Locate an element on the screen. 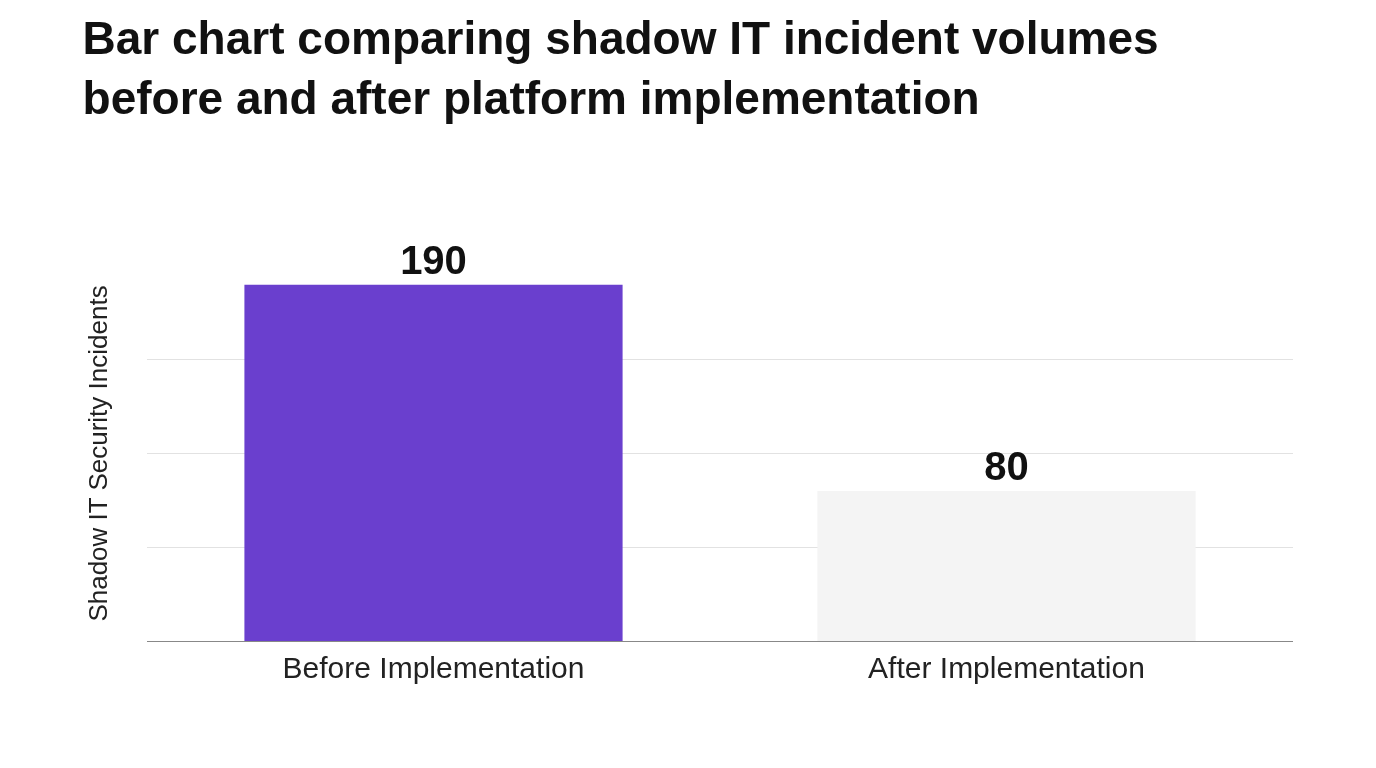 The width and height of the screenshot is (1376, 768). data-label: 80 is located at coordinates (1006, 466).